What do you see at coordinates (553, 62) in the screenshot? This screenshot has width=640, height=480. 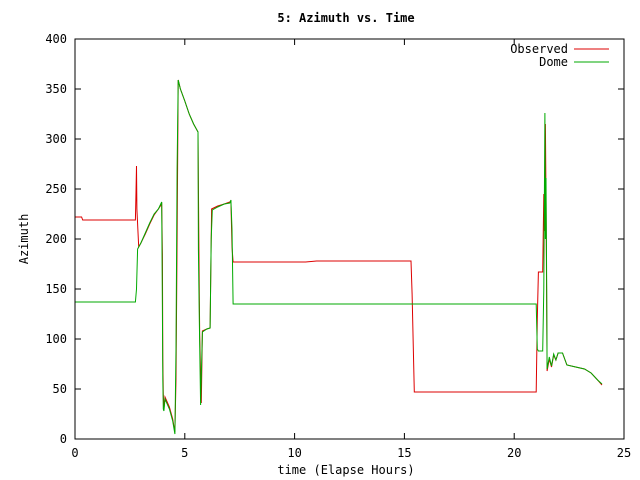 I see `legend-label-dome: Dome` at bounding box center [553, 62].